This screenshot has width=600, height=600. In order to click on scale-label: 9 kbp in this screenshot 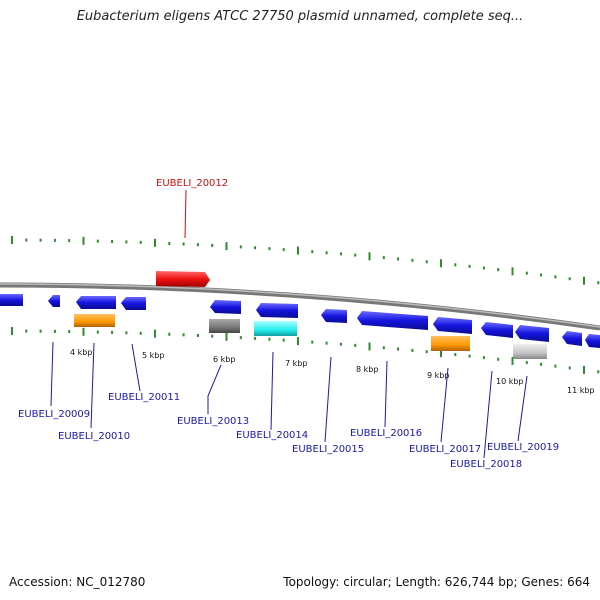, I will do `click(438, 375)`.